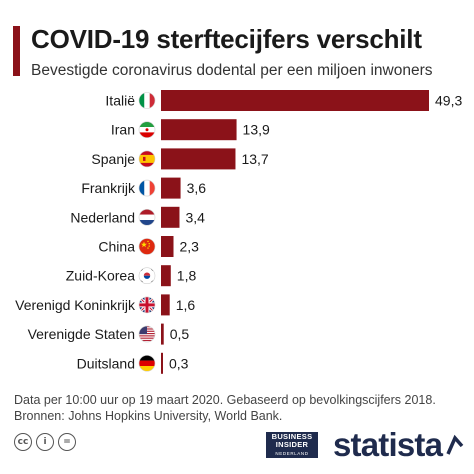 The height and width of the screenshot is (474, 474). Describe the element at coordinates (147, 159) in the screenshot. I see `spain-flag-icon` at that location.